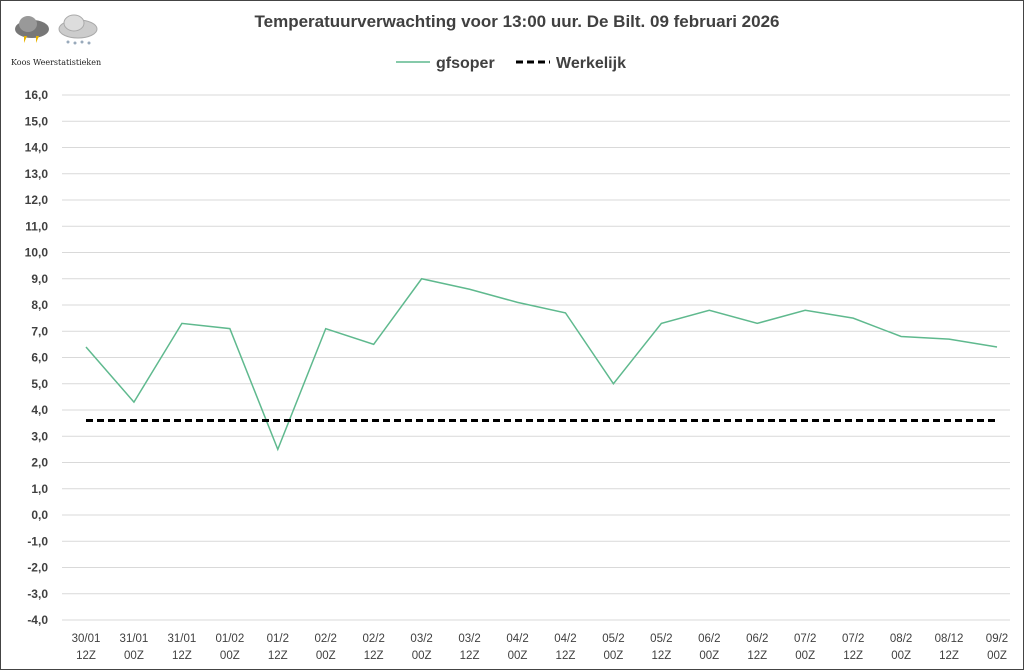 The height and width of the screenshot is (670, 1024). What do you see at coordinates (78, 29) in the screenshot?
I see `snow-cloud-icon` at bounding box center [78, 29].